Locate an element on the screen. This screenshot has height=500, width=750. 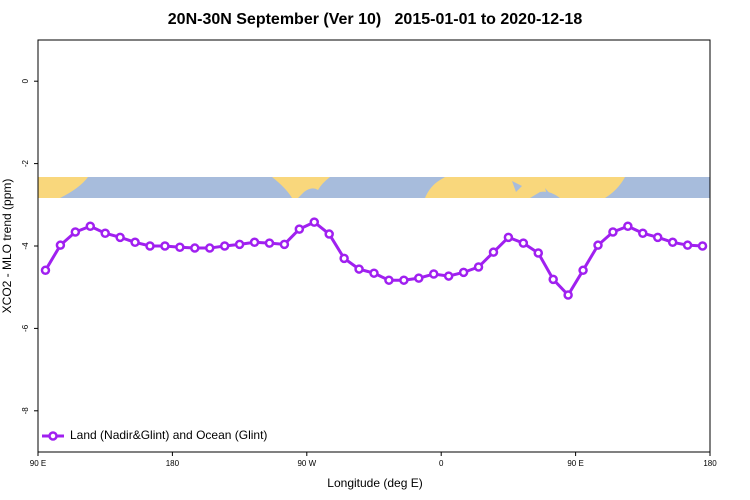
legend-marker is located at coordinates (53, 436).